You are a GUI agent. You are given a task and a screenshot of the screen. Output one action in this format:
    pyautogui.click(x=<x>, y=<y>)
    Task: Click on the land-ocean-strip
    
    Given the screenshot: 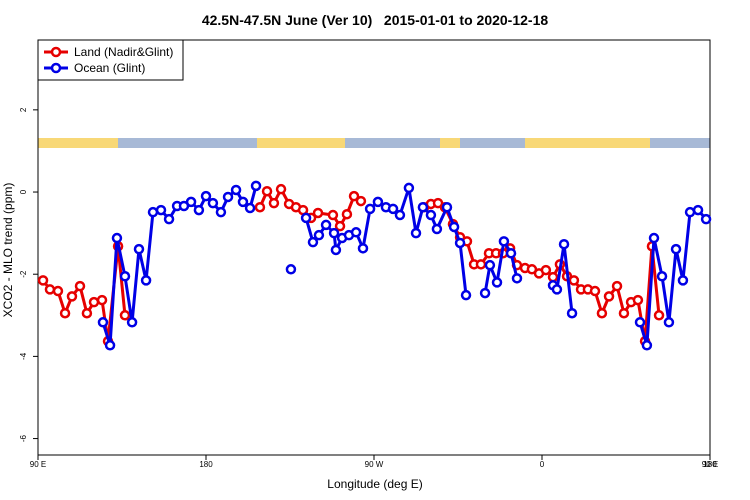 What is the action you would take?
    pyautogui.click(x=374, y=143)
    